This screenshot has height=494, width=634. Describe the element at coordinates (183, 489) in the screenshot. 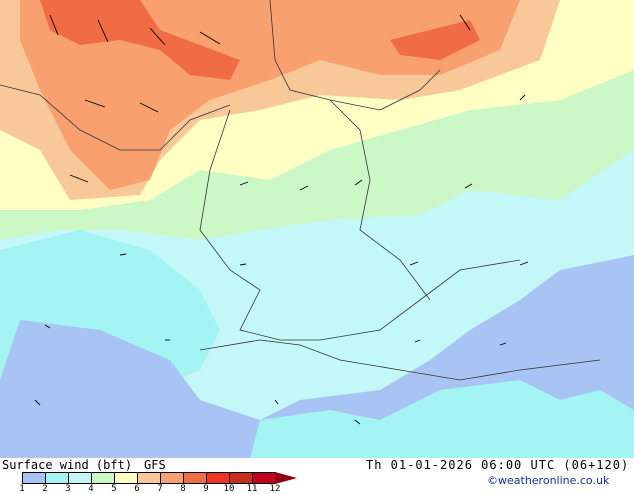

I see `legend-tick: 8` at that location.